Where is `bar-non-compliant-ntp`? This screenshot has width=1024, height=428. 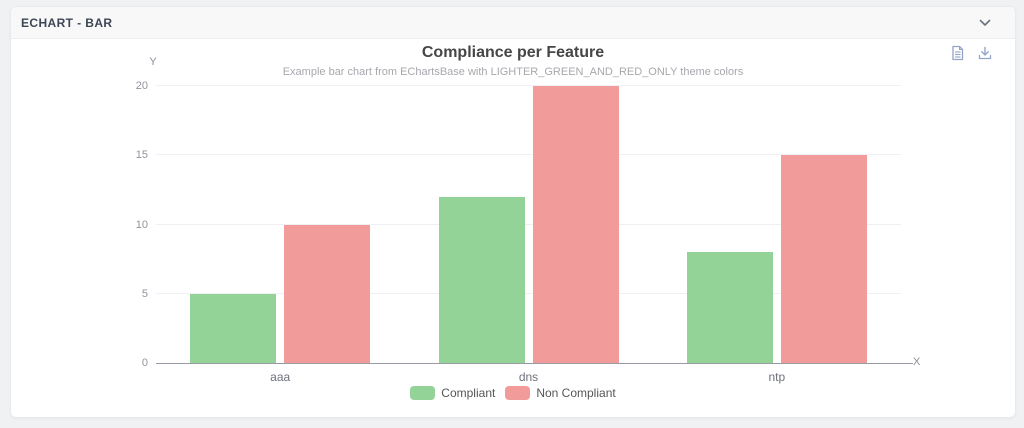
bar-non-compliant-ntp is located at coordinates (823, 259).